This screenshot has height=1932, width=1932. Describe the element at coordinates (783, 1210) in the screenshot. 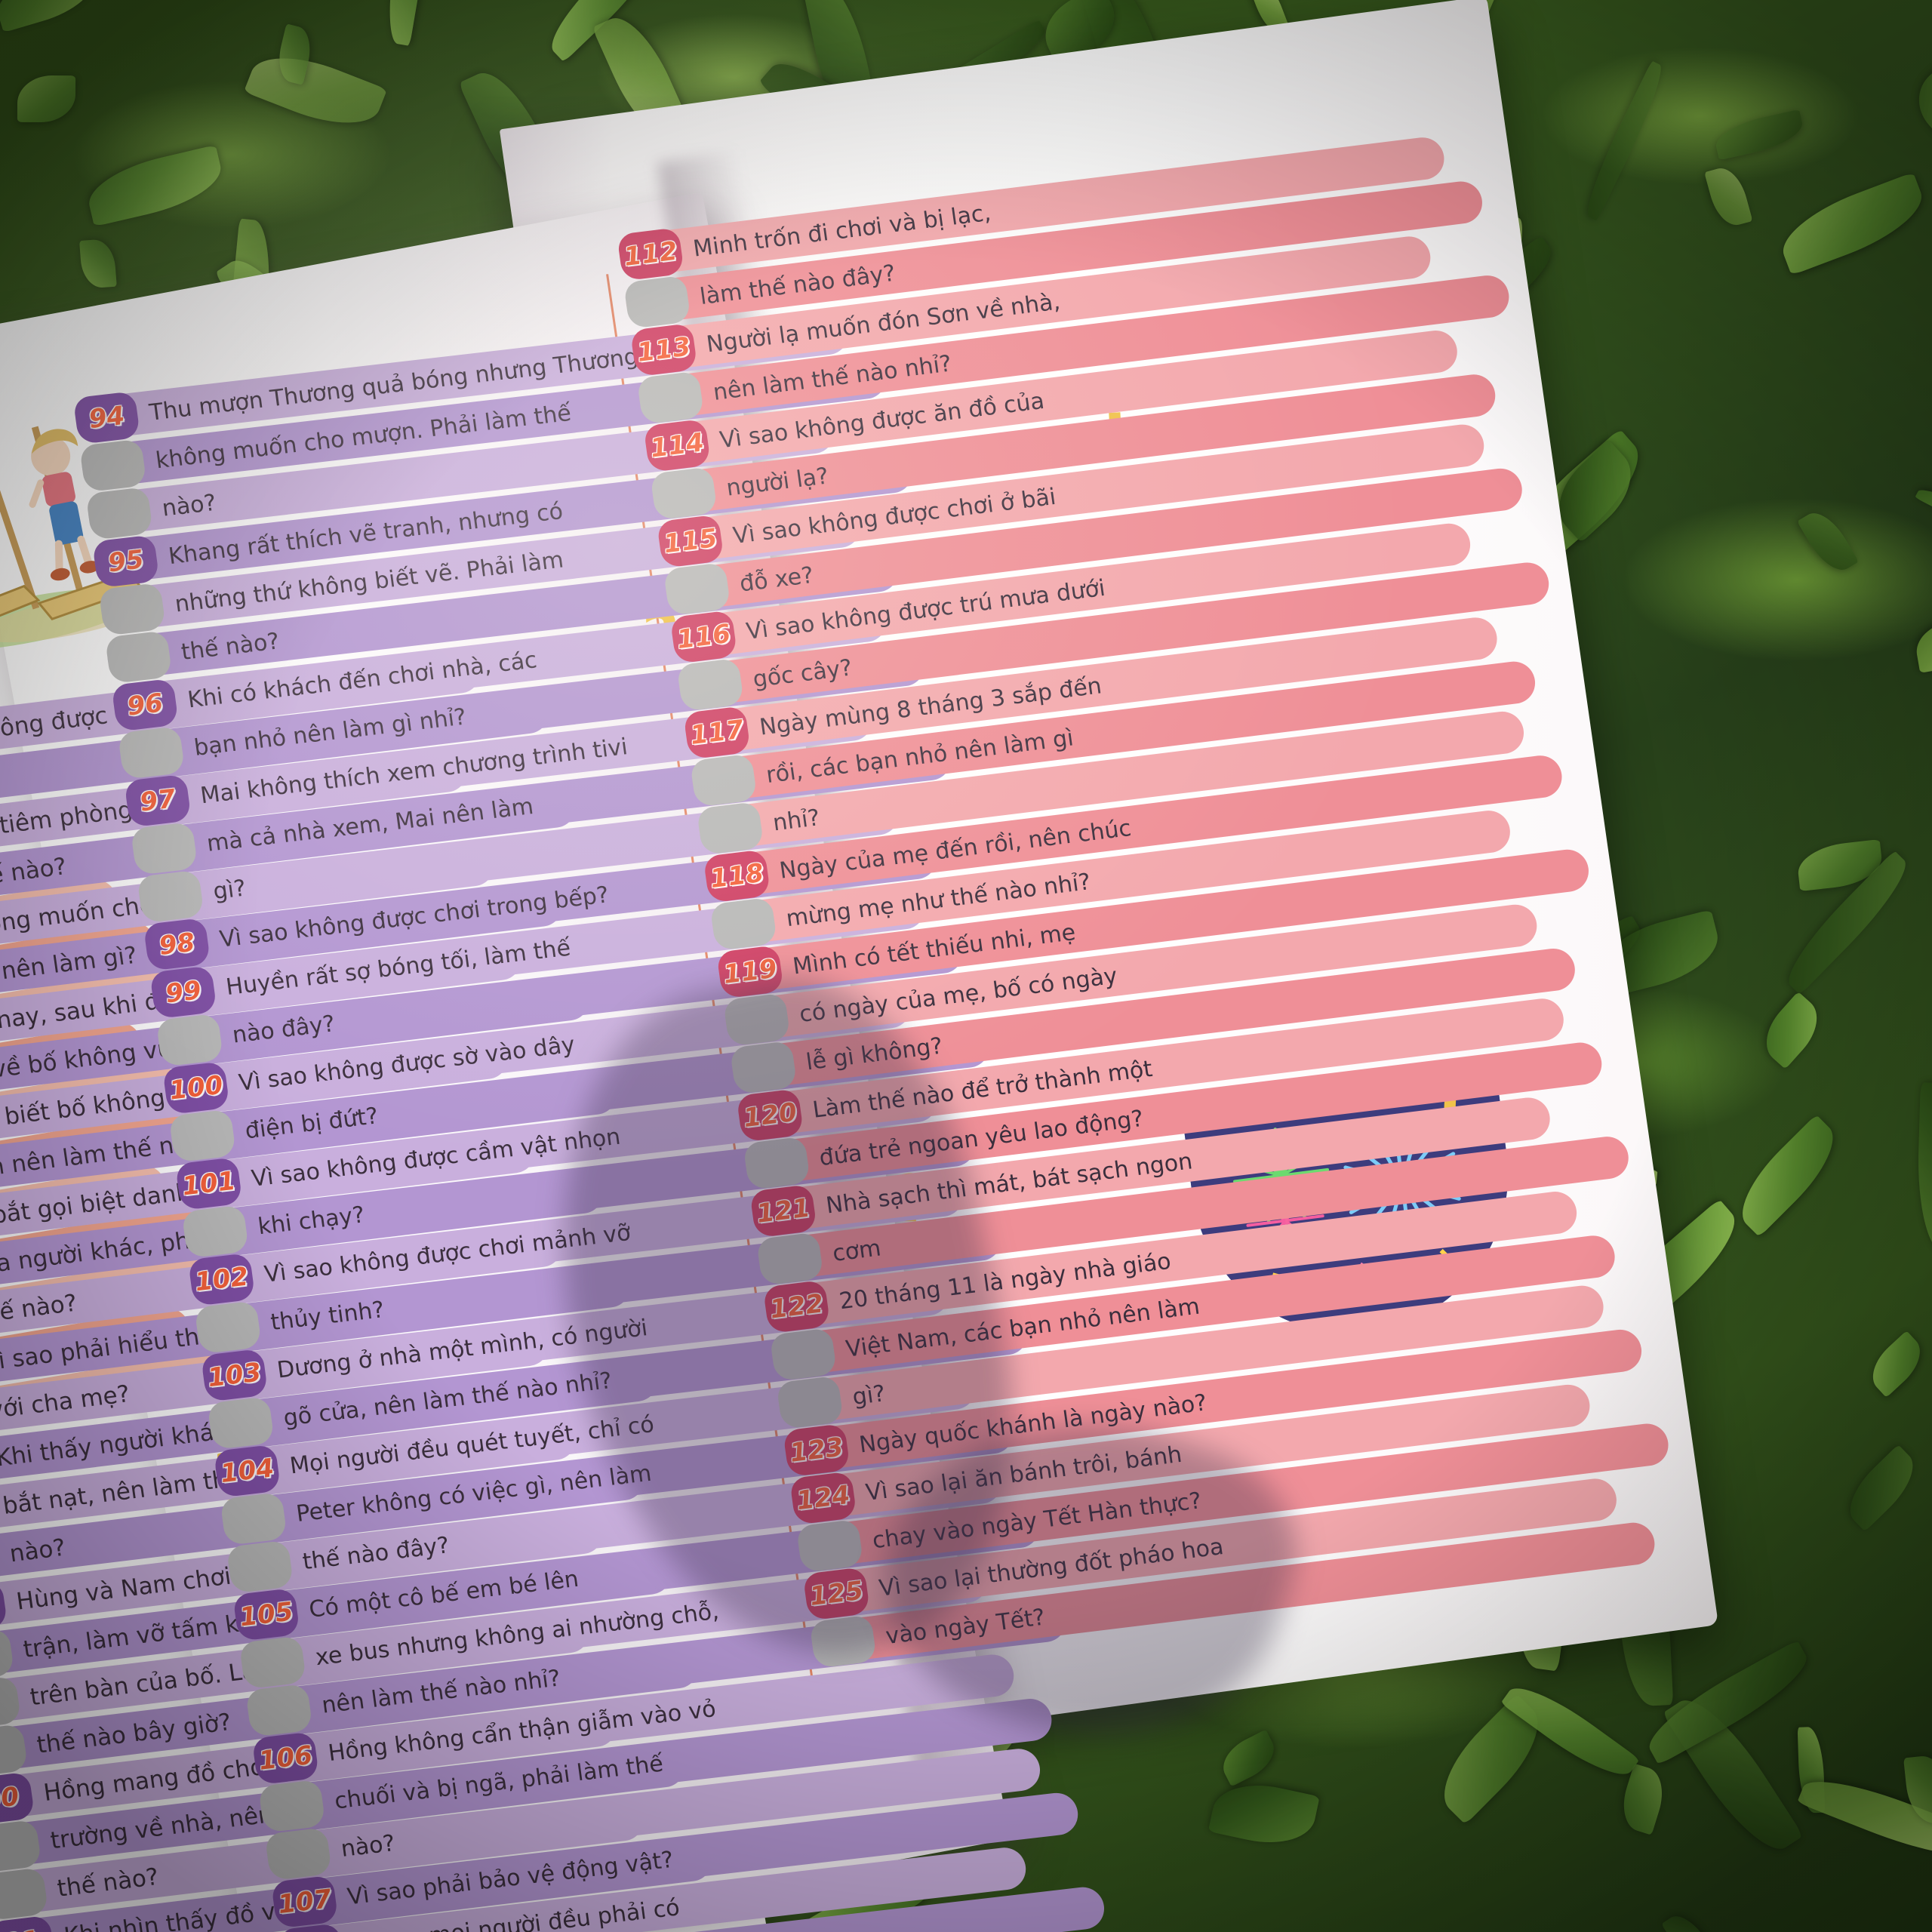

I see `entry-number-badge: 121` at that location.